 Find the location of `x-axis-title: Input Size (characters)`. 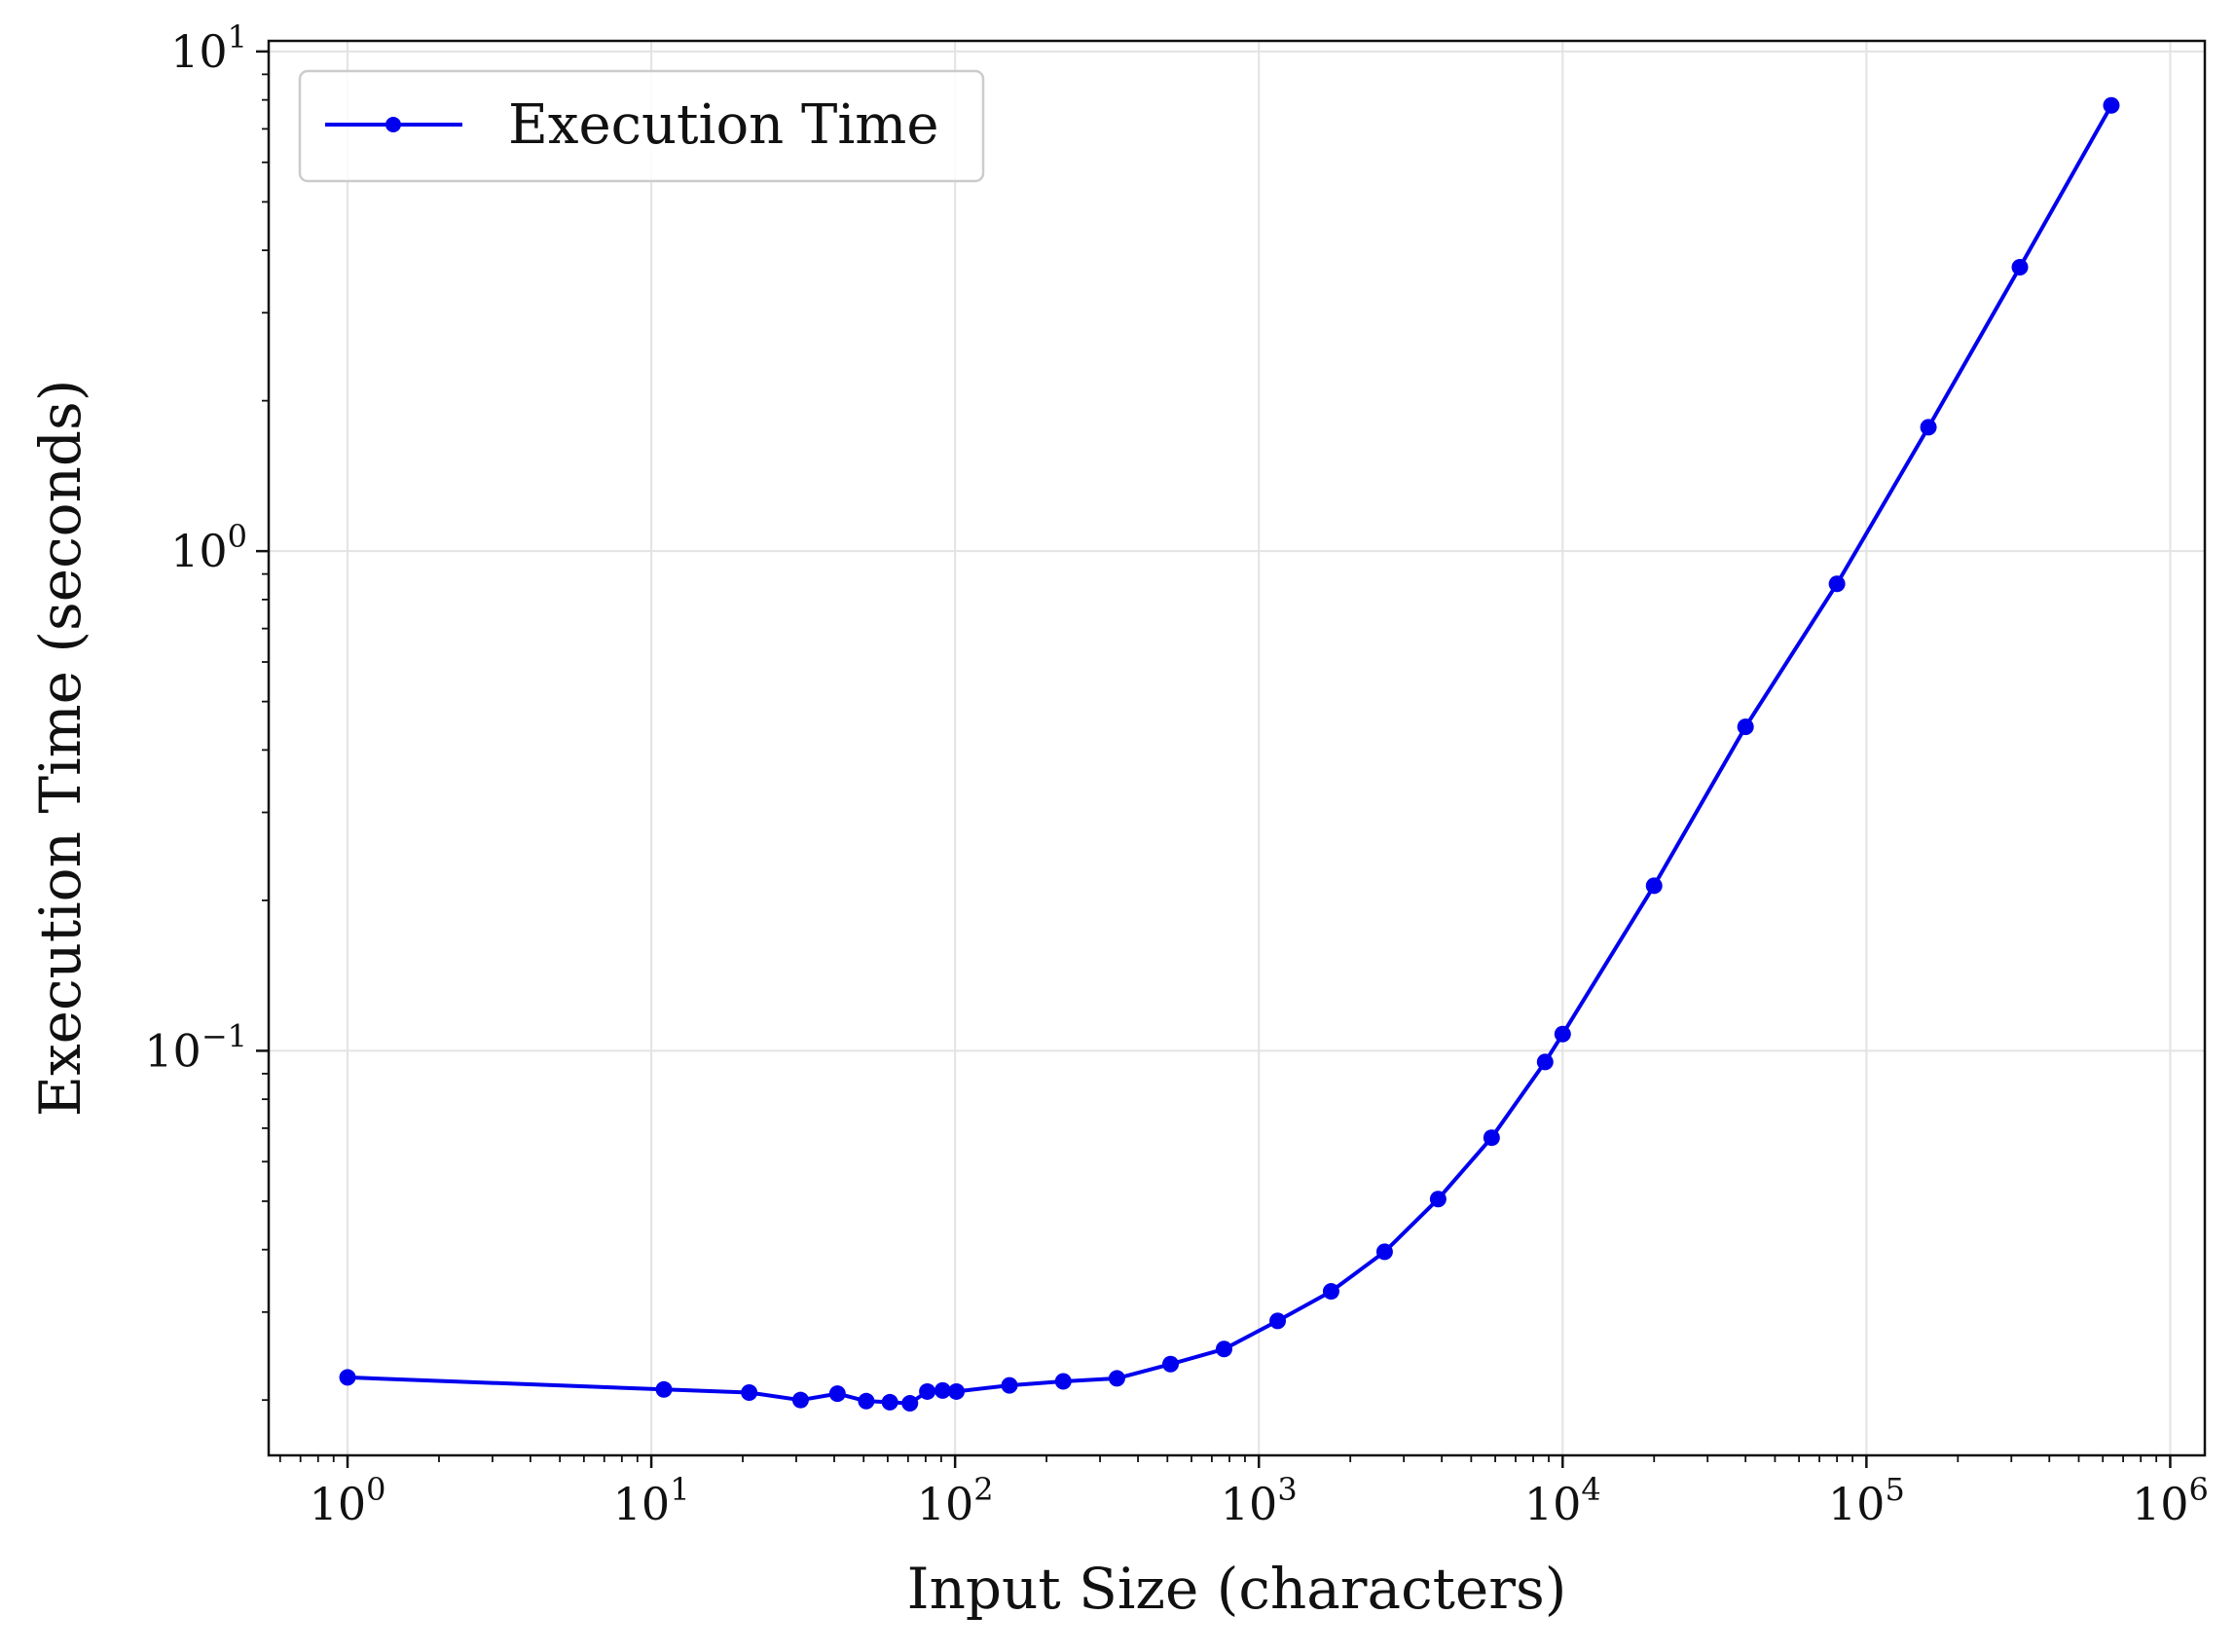

x-axis-title: Input Size (characters) is located at coordinates (1237, 1589).